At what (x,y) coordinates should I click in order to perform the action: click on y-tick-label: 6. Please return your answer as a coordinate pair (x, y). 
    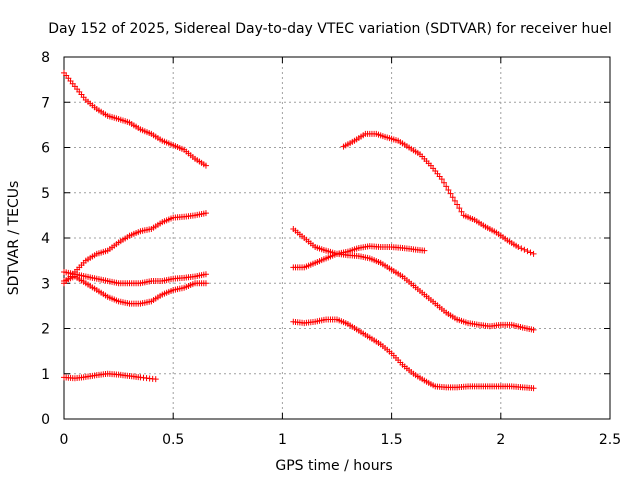
    Looking at the image, I should click on (45, 149).